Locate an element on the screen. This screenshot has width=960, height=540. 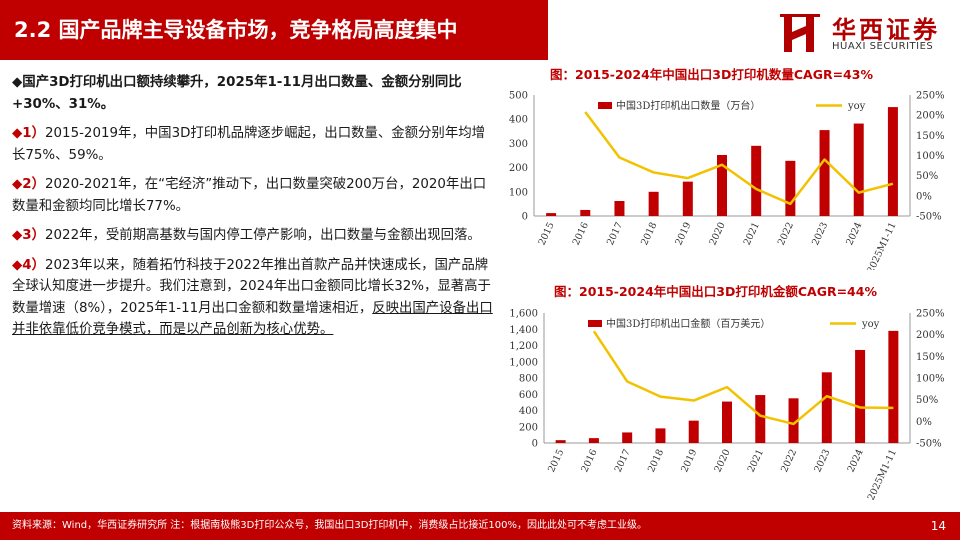
point-3-tag: ◆3） is located at coordinates (29, 235).